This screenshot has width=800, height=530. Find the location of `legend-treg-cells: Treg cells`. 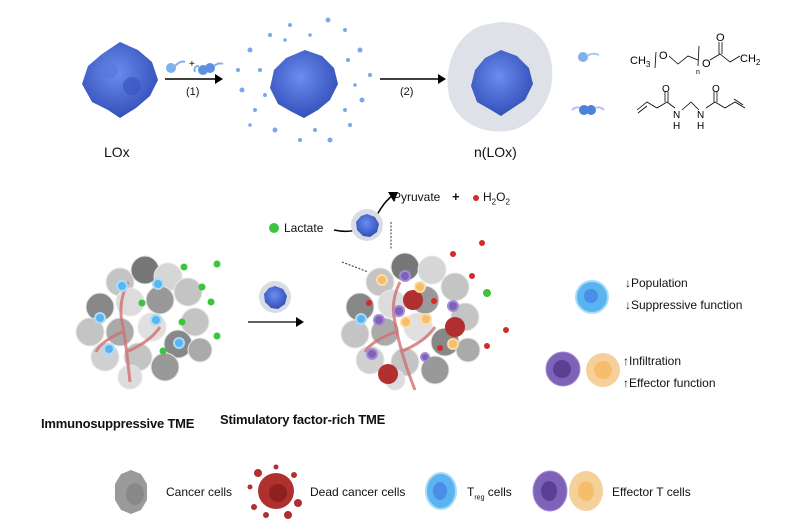

legend-treg-cells: Treg cells is located at coordinates (489, 493).